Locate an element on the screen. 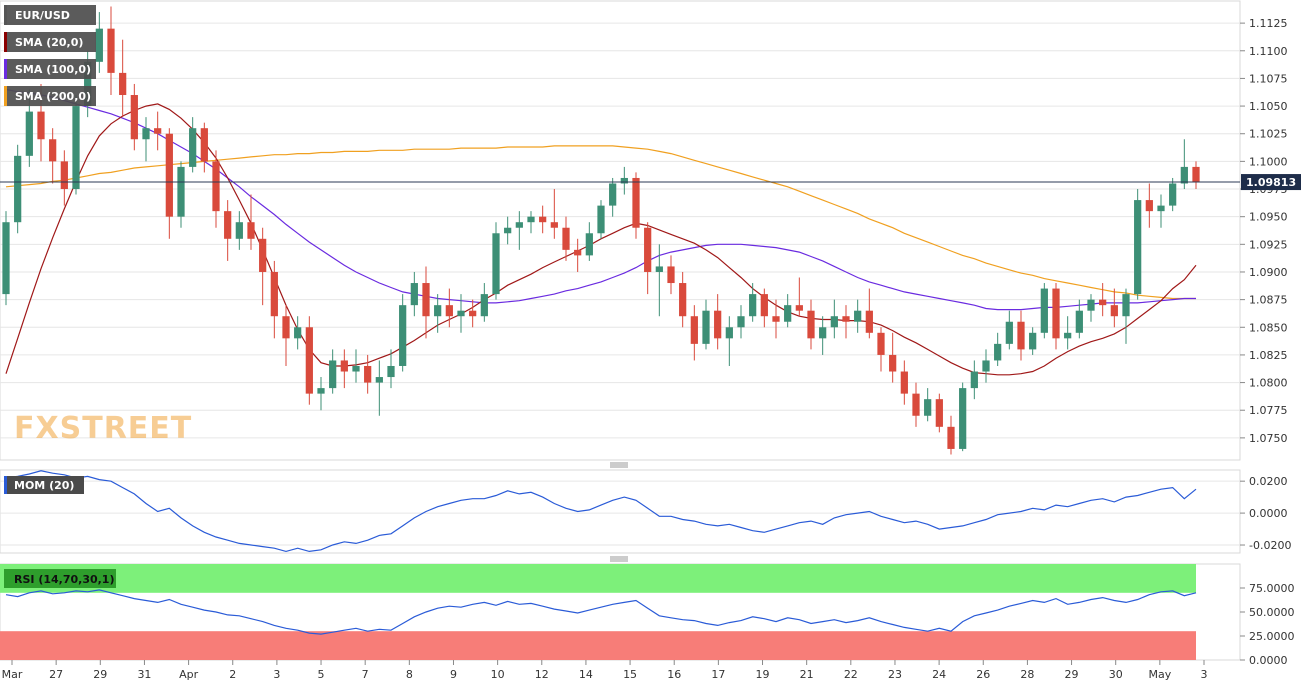  y-tick-label: 1.0775 is located at coordinates (1268, 410).